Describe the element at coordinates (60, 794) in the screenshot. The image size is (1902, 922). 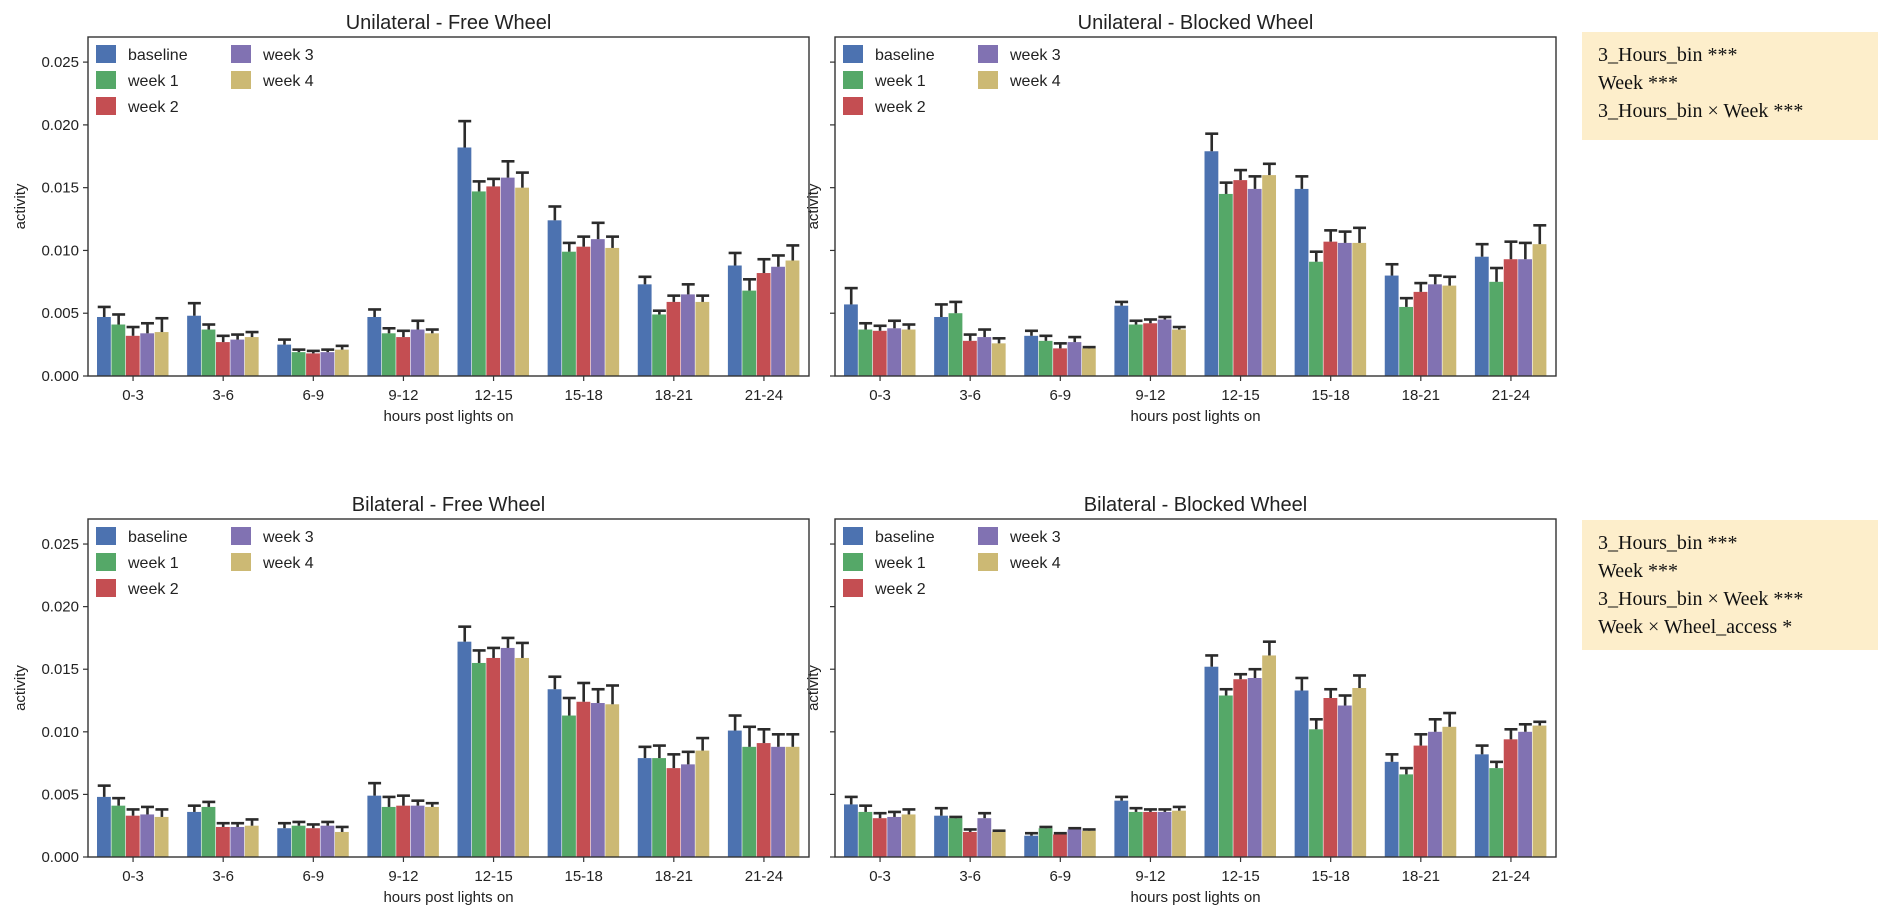
I see `y-tick-label: 0.005` at that location.